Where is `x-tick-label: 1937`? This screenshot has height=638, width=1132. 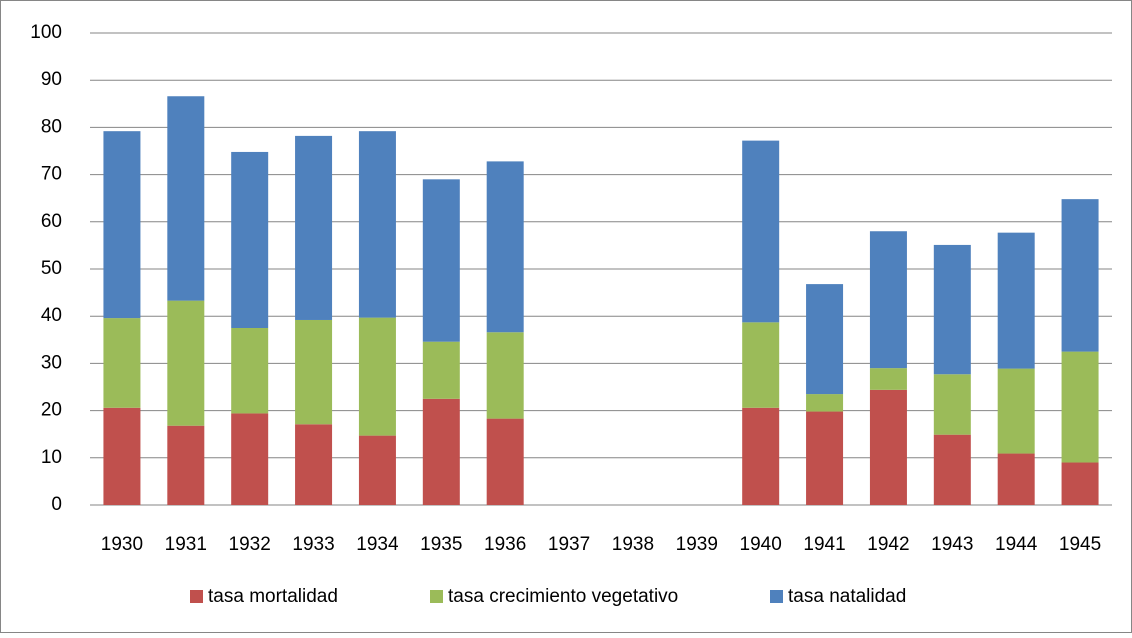
x-tick-label: 1937 is located at coordinates (569, 544).